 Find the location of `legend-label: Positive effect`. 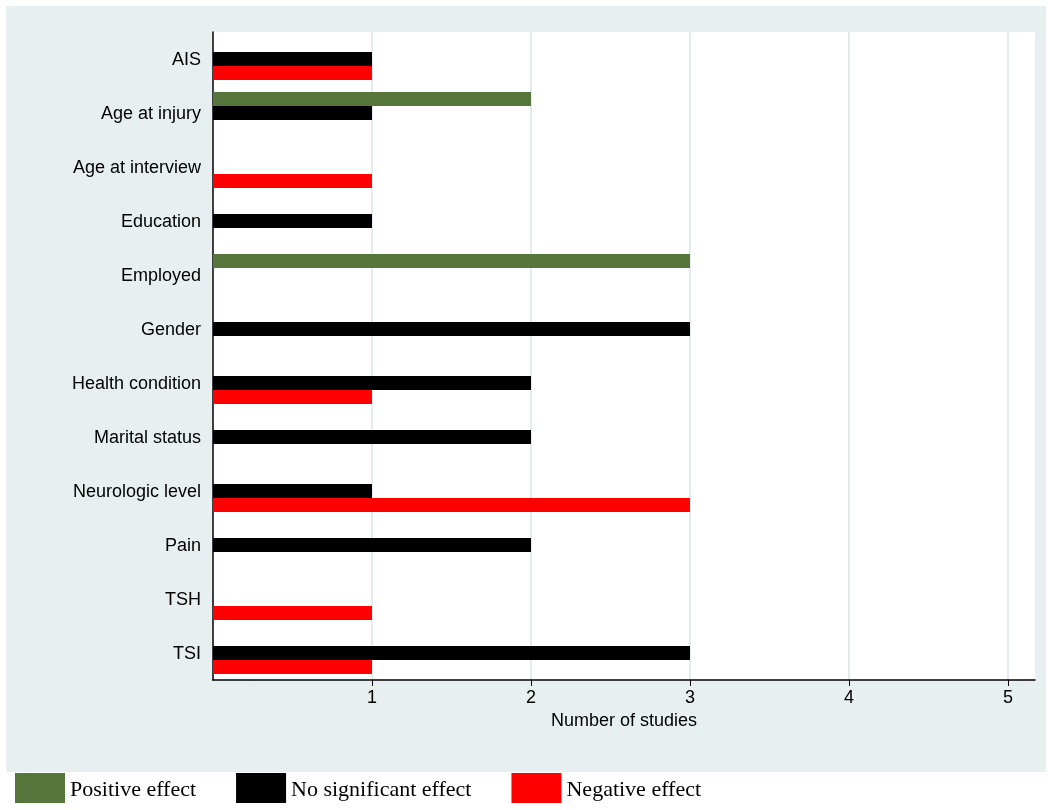

legend-label: Positive effect is located at coordinates (133, 788).